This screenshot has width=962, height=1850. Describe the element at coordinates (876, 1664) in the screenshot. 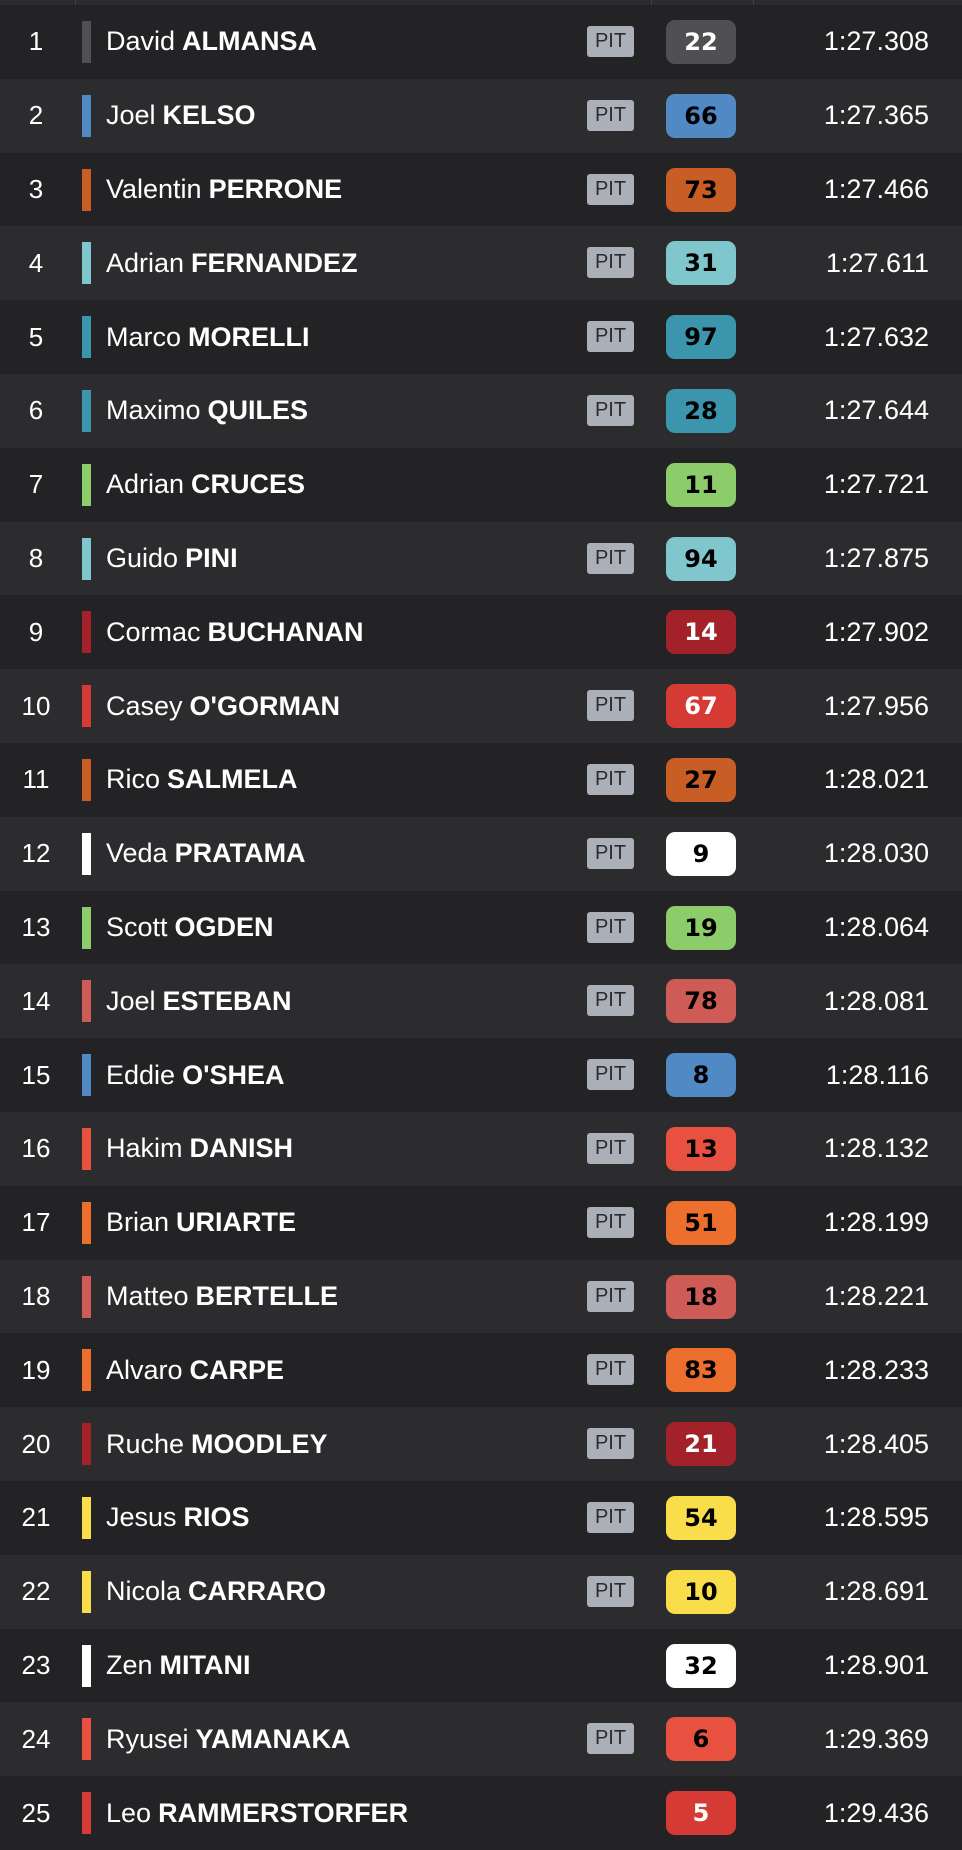

I see `lap-time: 1:28.901` at that location.